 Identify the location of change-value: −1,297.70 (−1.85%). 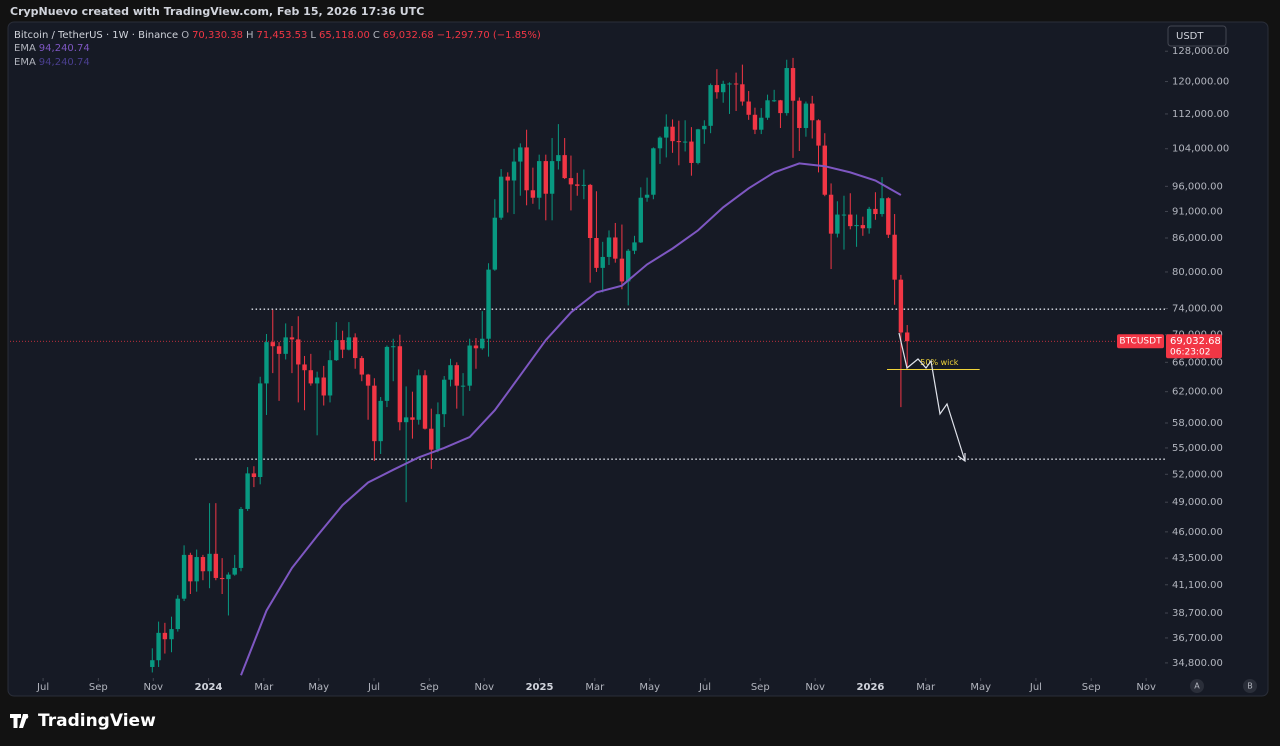
(489, 35).